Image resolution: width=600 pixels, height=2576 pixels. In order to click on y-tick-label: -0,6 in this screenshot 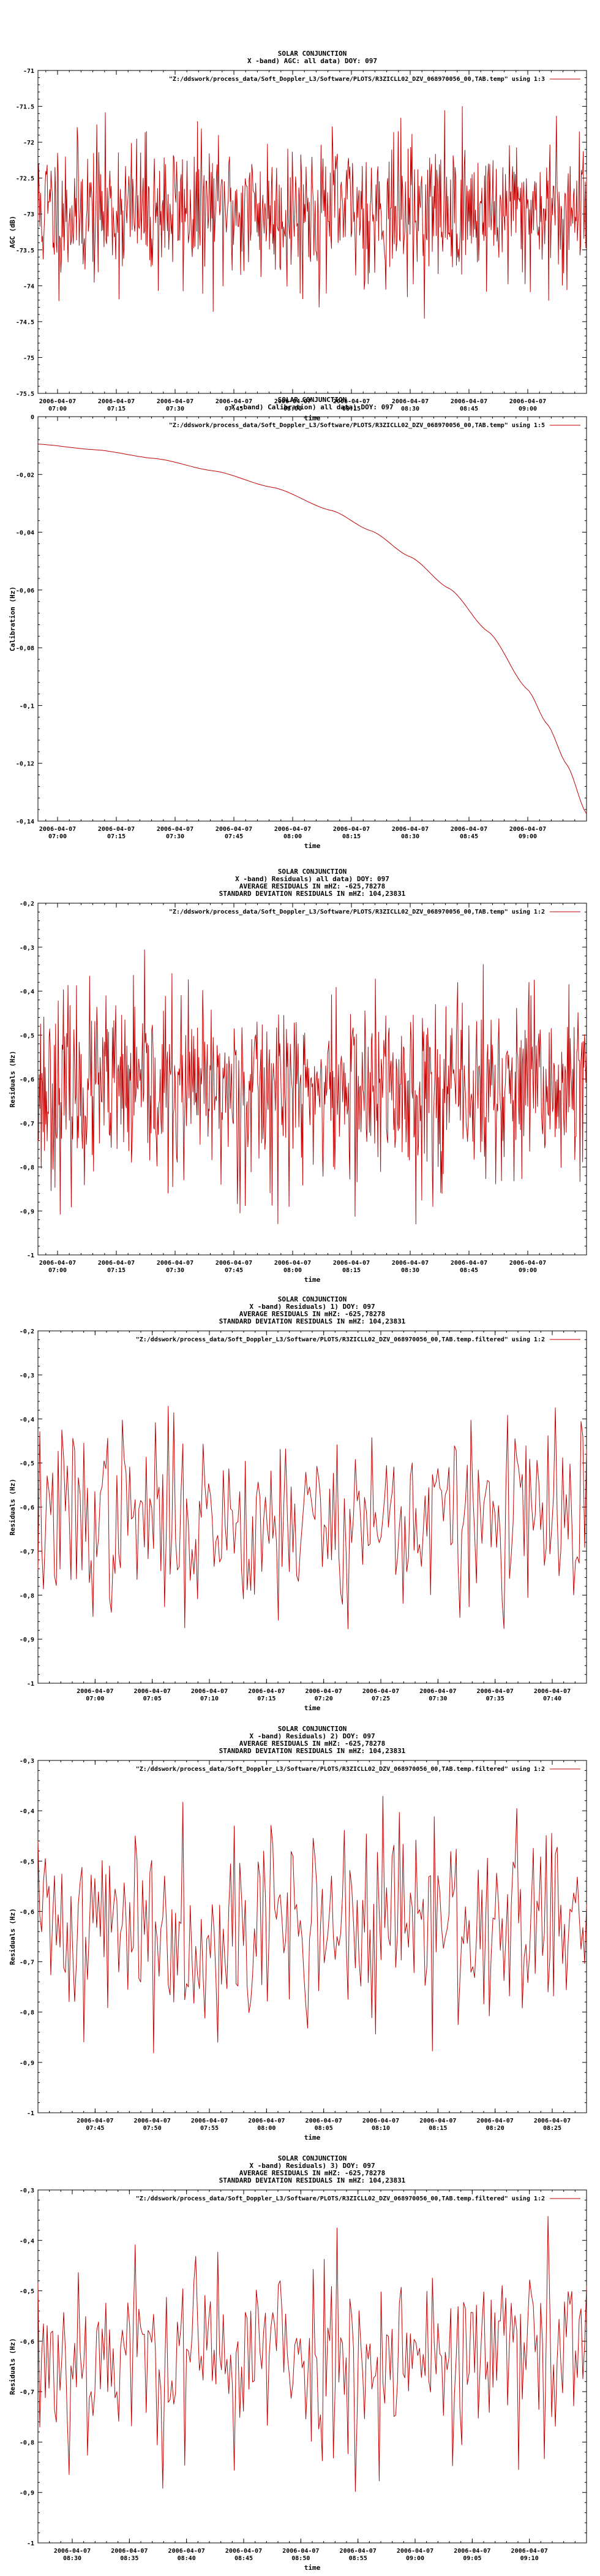, I will do `click(27, 2342)`.